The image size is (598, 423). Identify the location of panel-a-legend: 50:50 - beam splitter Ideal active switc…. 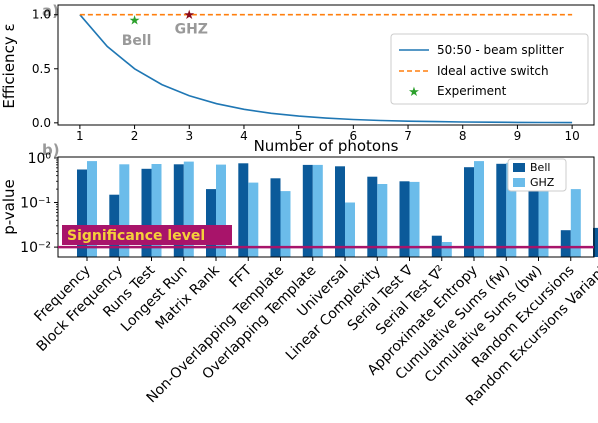
(489, 69).